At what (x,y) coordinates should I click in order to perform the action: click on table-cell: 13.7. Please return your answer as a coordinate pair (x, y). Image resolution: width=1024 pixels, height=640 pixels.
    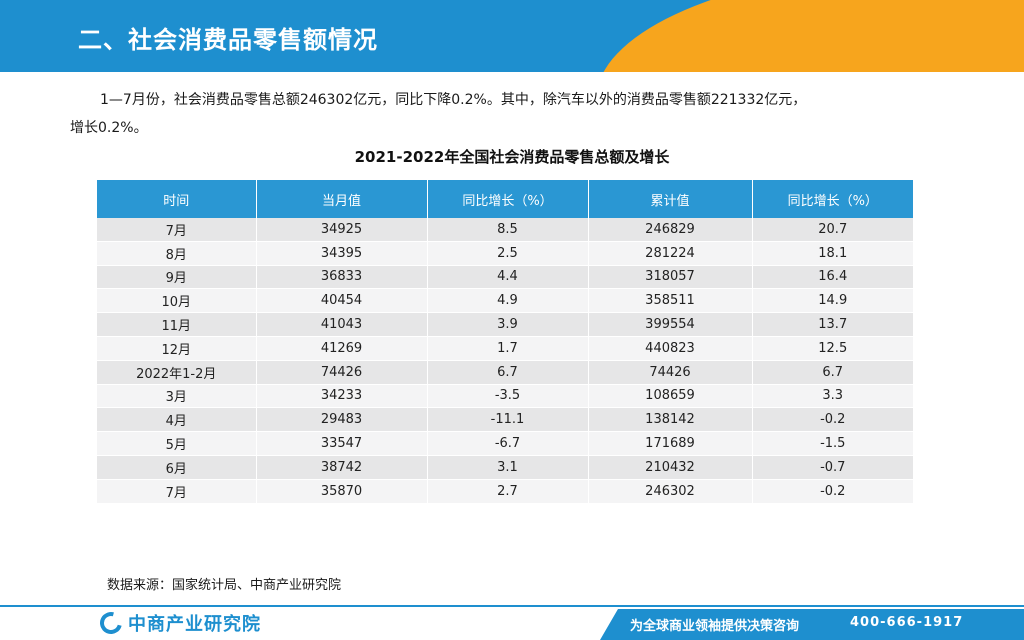
    Looking at the image, I should click on (832, 324).